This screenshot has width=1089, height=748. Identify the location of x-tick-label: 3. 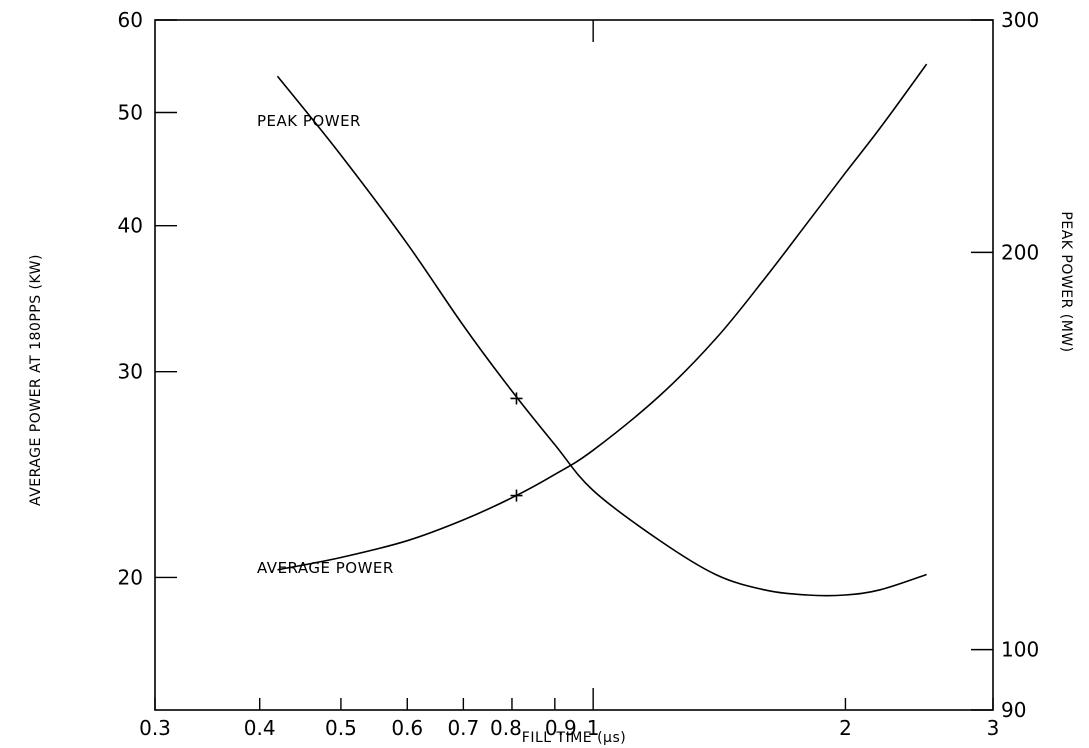
(993, 728).